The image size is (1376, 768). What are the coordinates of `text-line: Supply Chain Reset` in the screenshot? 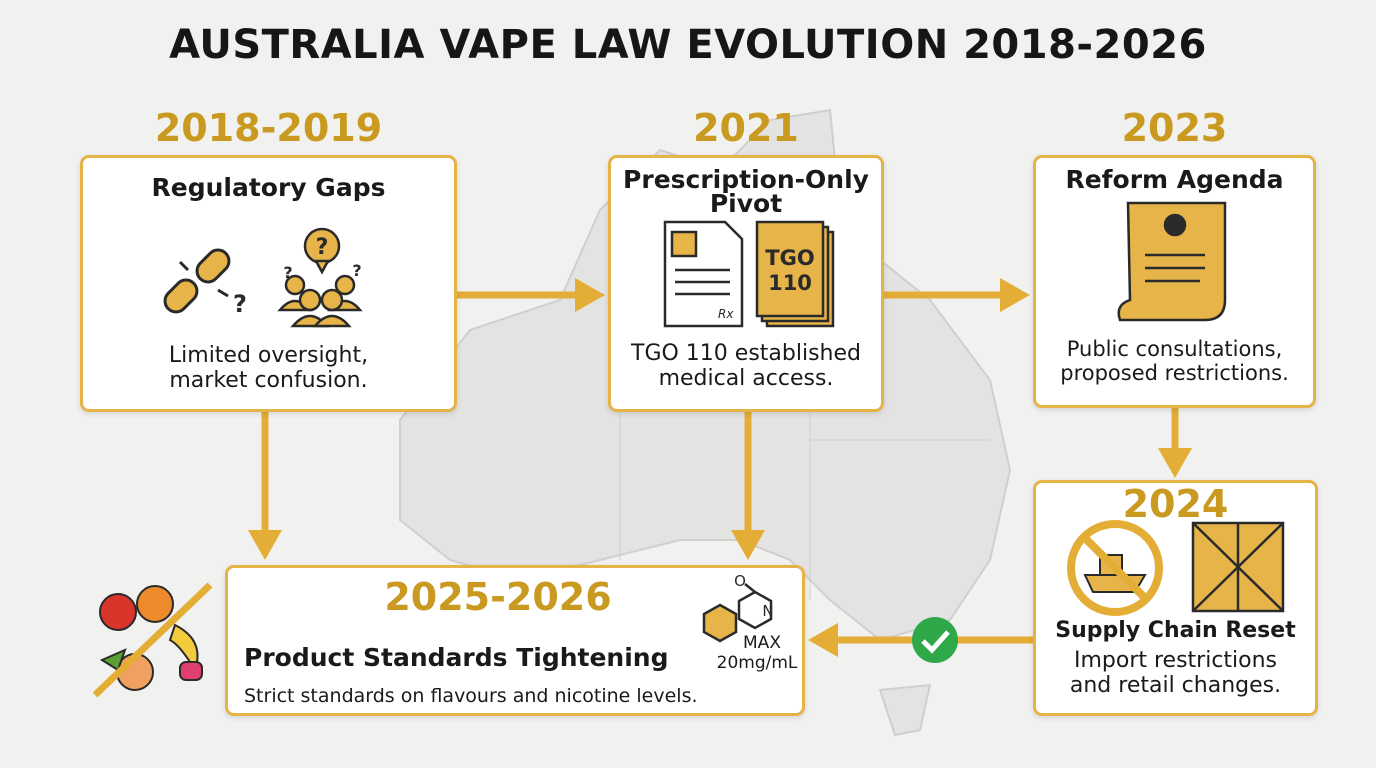 It's located at (1175, 630).